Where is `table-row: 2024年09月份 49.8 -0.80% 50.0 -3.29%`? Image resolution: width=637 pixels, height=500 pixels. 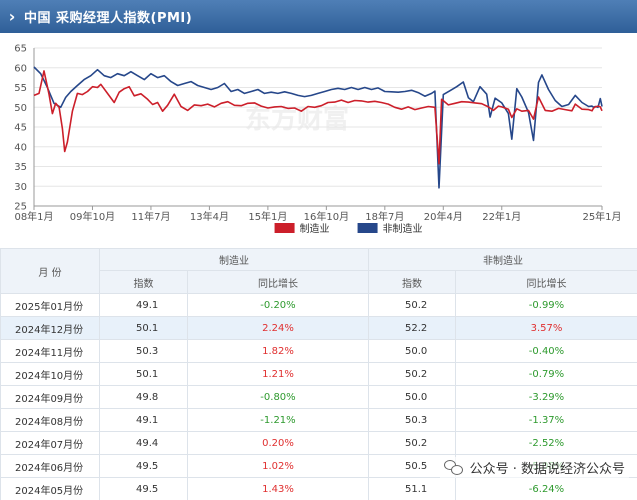 table-row: 2024年09月份 49.8 -0.80% 50.0 -3.29% is located at coordinates (318, 397).